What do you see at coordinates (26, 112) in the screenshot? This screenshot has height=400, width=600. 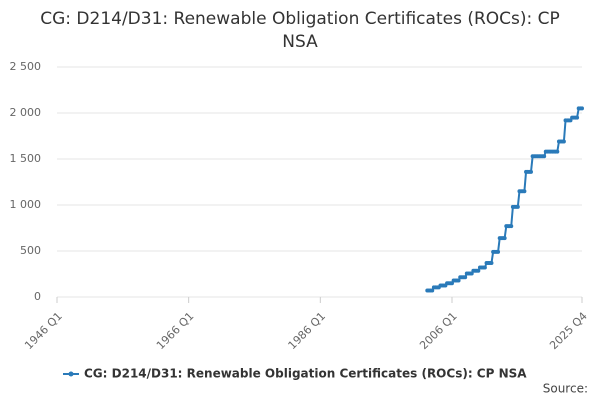 I see `y-tick-label: 2 000` at bounding box center [26, 112].